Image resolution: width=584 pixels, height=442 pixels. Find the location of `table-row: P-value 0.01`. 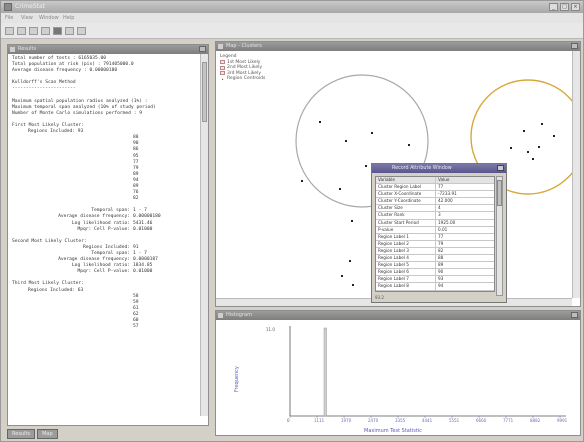

table-row: P-value 0.01 is located at coordinates (435, 230).